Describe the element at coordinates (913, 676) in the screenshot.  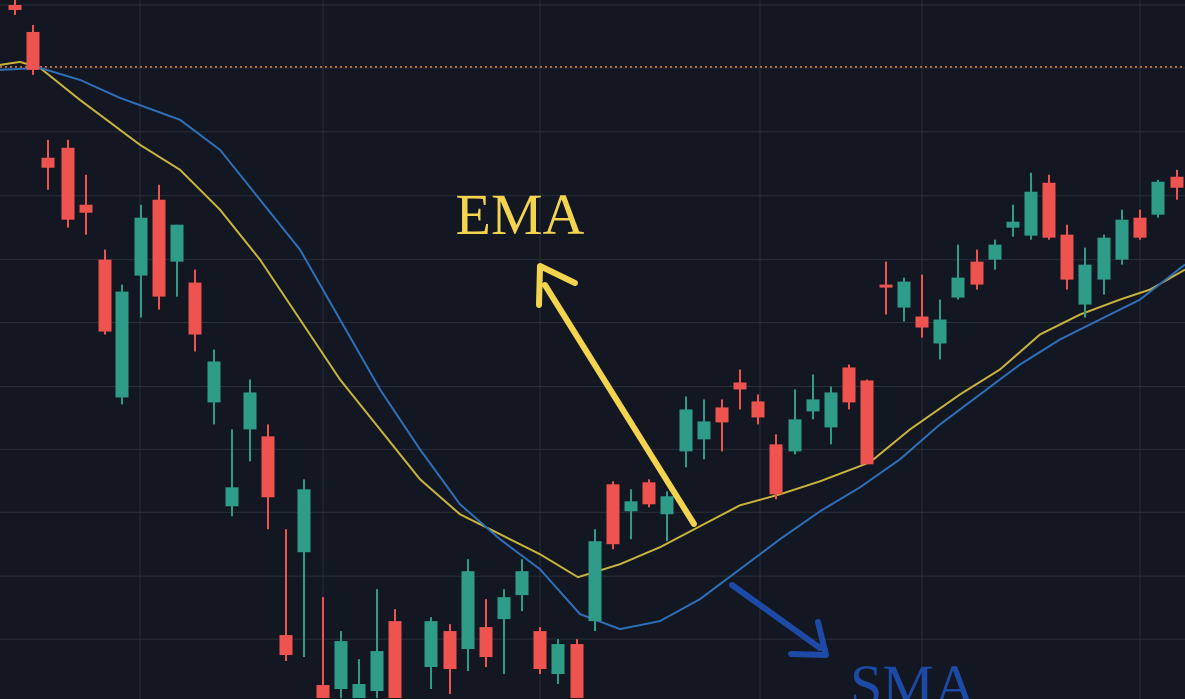
I see `sma-label: SMA` at that location.